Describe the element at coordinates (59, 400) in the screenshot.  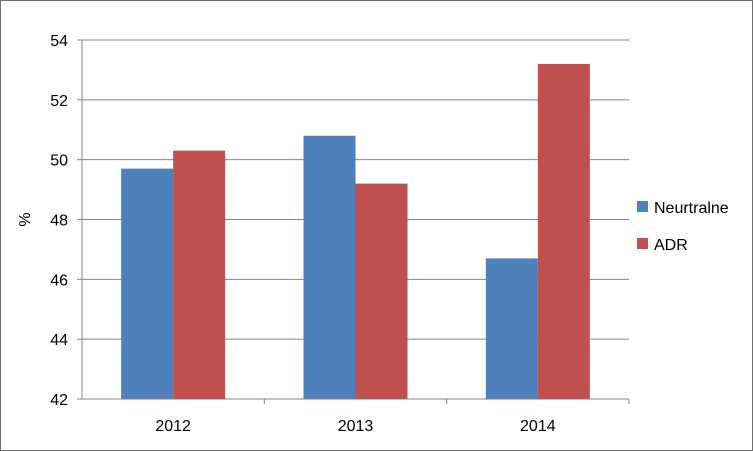
I see `y-tick-label: 42` at that location.